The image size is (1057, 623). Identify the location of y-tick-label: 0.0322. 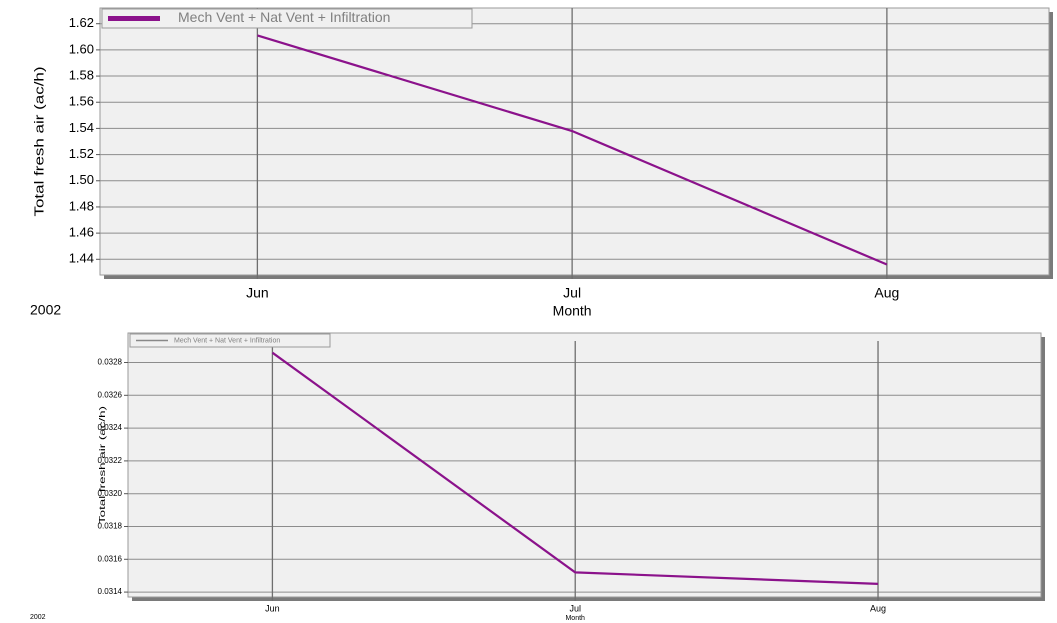
(110, 460).